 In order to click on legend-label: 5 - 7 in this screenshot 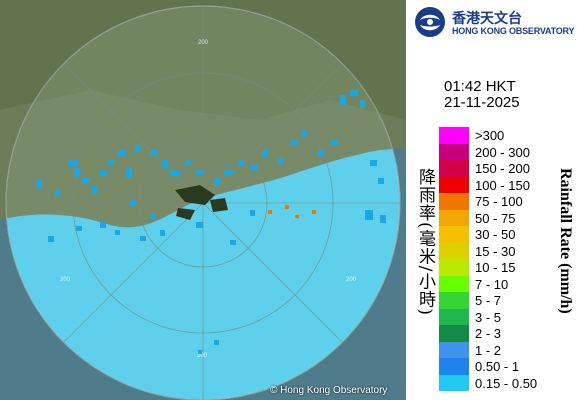, I will do `click(488, 300)`.